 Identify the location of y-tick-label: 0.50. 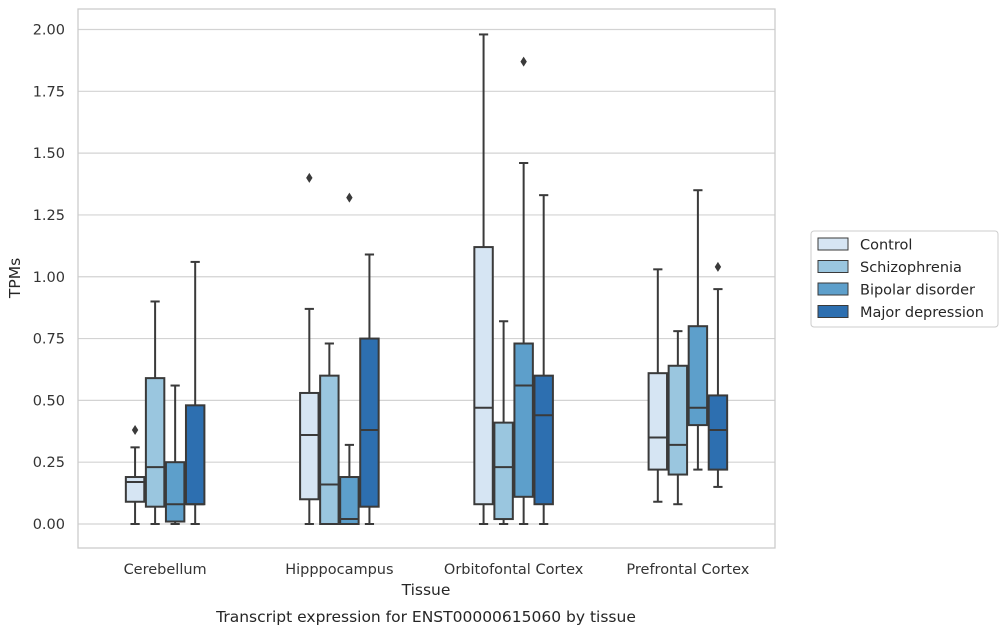
(49, 401).